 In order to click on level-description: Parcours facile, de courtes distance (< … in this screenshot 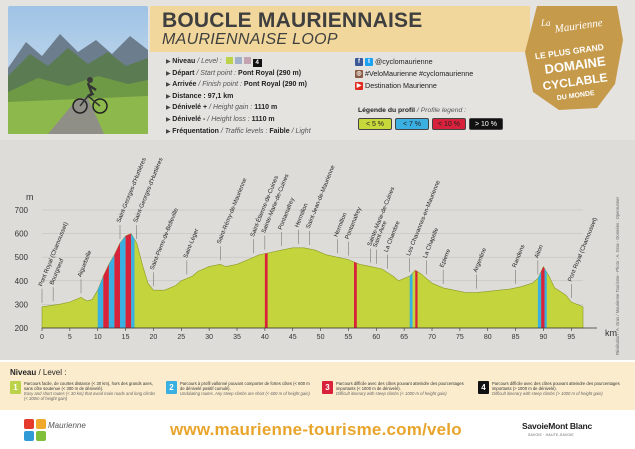, I will do `click(90, 391)`.